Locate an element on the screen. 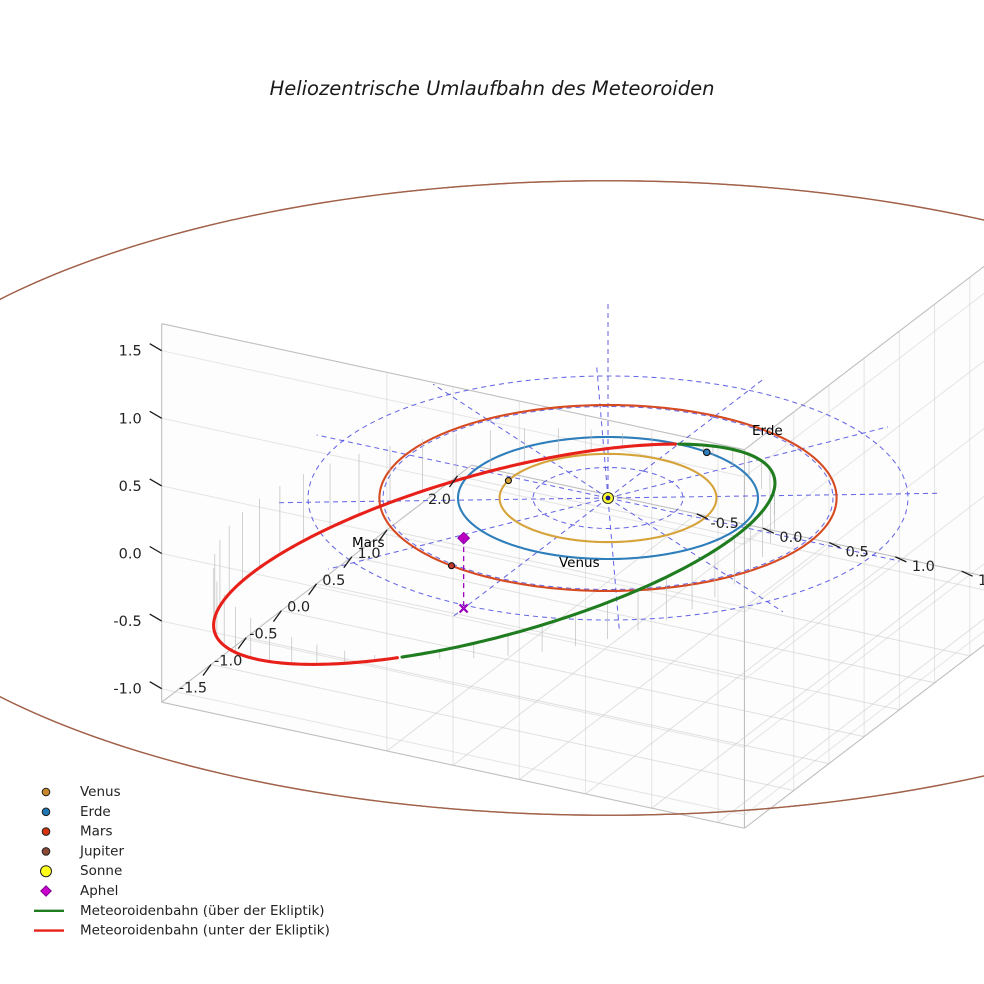 The image size is (984, 984). z-tick-0.5: 0.5 is located at coordinates (130, 487).